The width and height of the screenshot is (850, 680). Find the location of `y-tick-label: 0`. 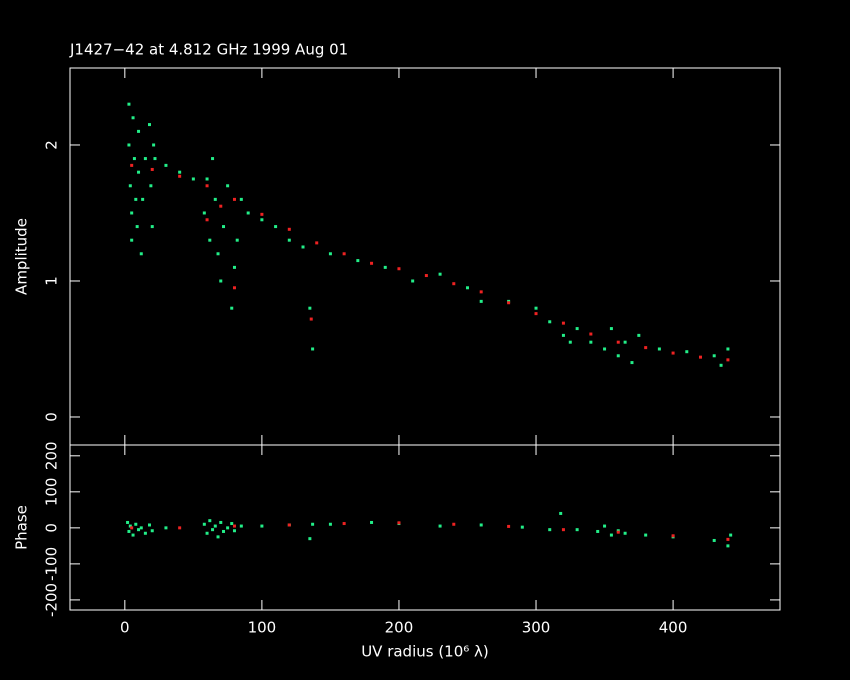

y-tick-label: 0 is located at coordinates (52, 417).